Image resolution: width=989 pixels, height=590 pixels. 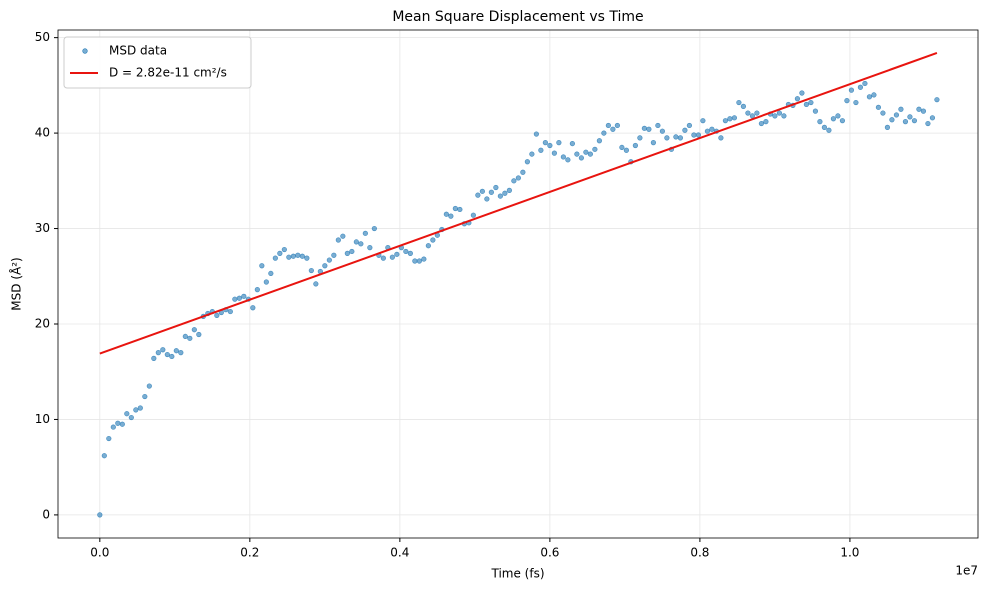 What do you see at coordinates (249, 553) in the screenshot?
I see `x-tick-label: 0.2` at bounding box center [249, 553].